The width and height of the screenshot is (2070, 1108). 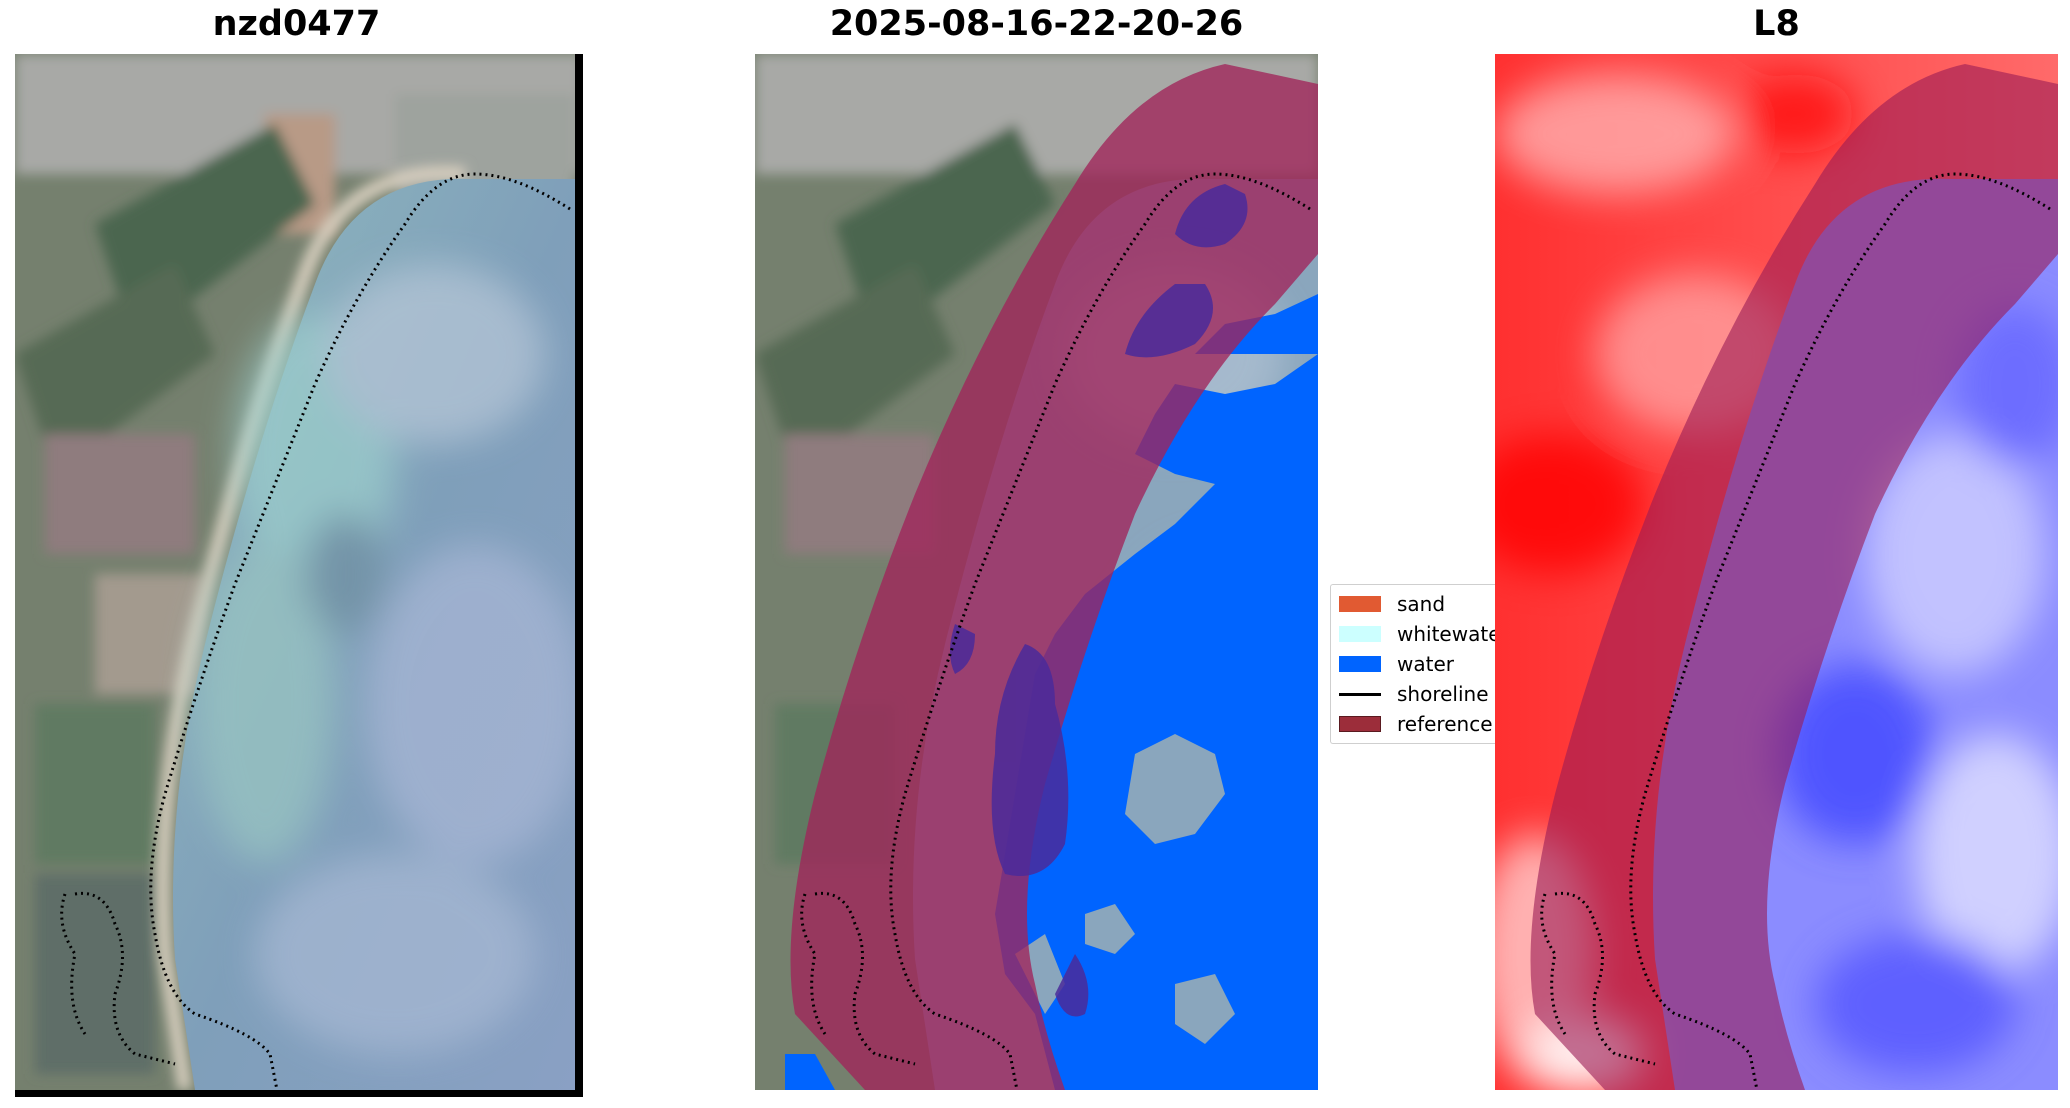 I want to click on legend-item-sand: sand, so click(x=1392, y=604).